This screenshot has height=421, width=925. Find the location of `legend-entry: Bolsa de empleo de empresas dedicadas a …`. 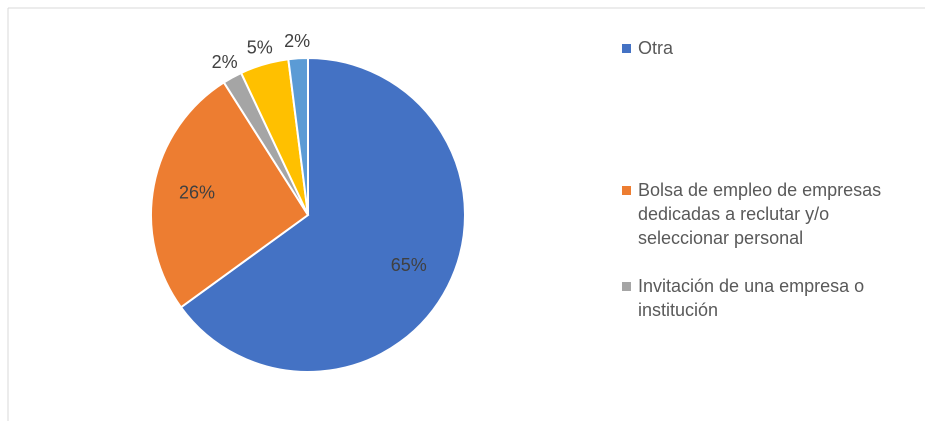

legend-entry: Bolsa de empleo de empresas dedicadas a … is located at coordinates (767, 214).